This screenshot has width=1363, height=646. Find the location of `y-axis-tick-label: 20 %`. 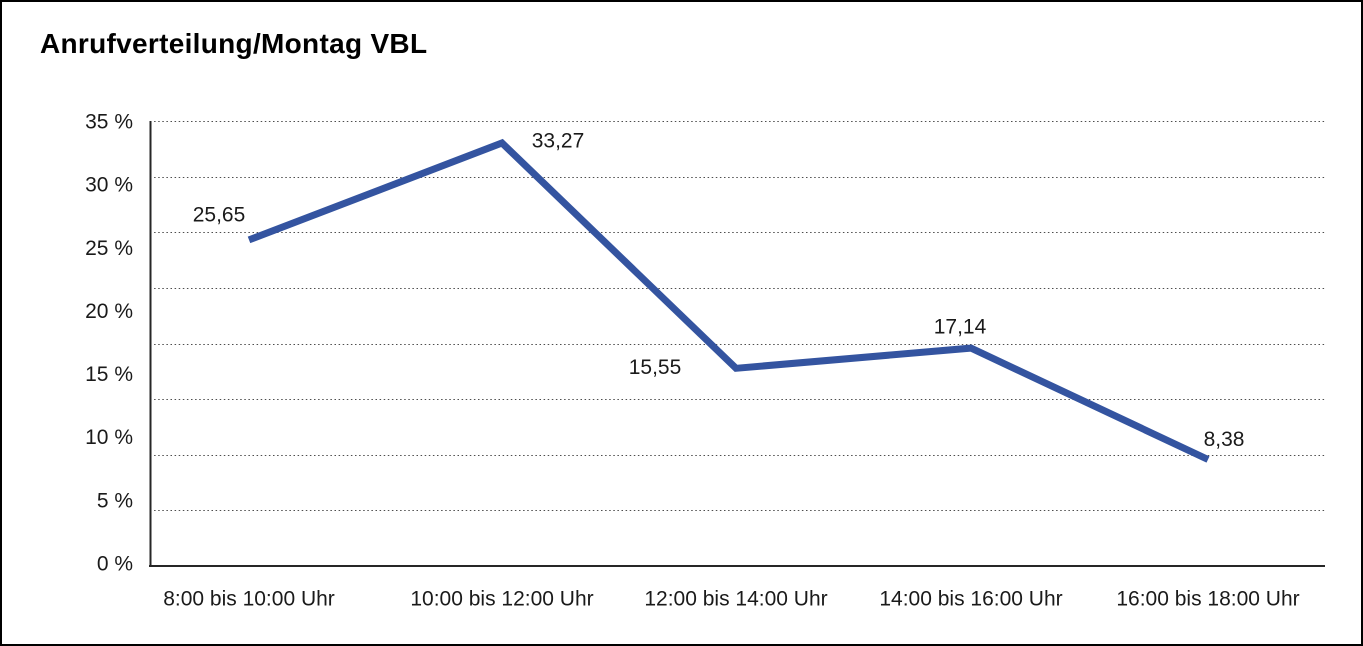

y-axis-tick-label: 20 % is located at coordinates (109, 311).